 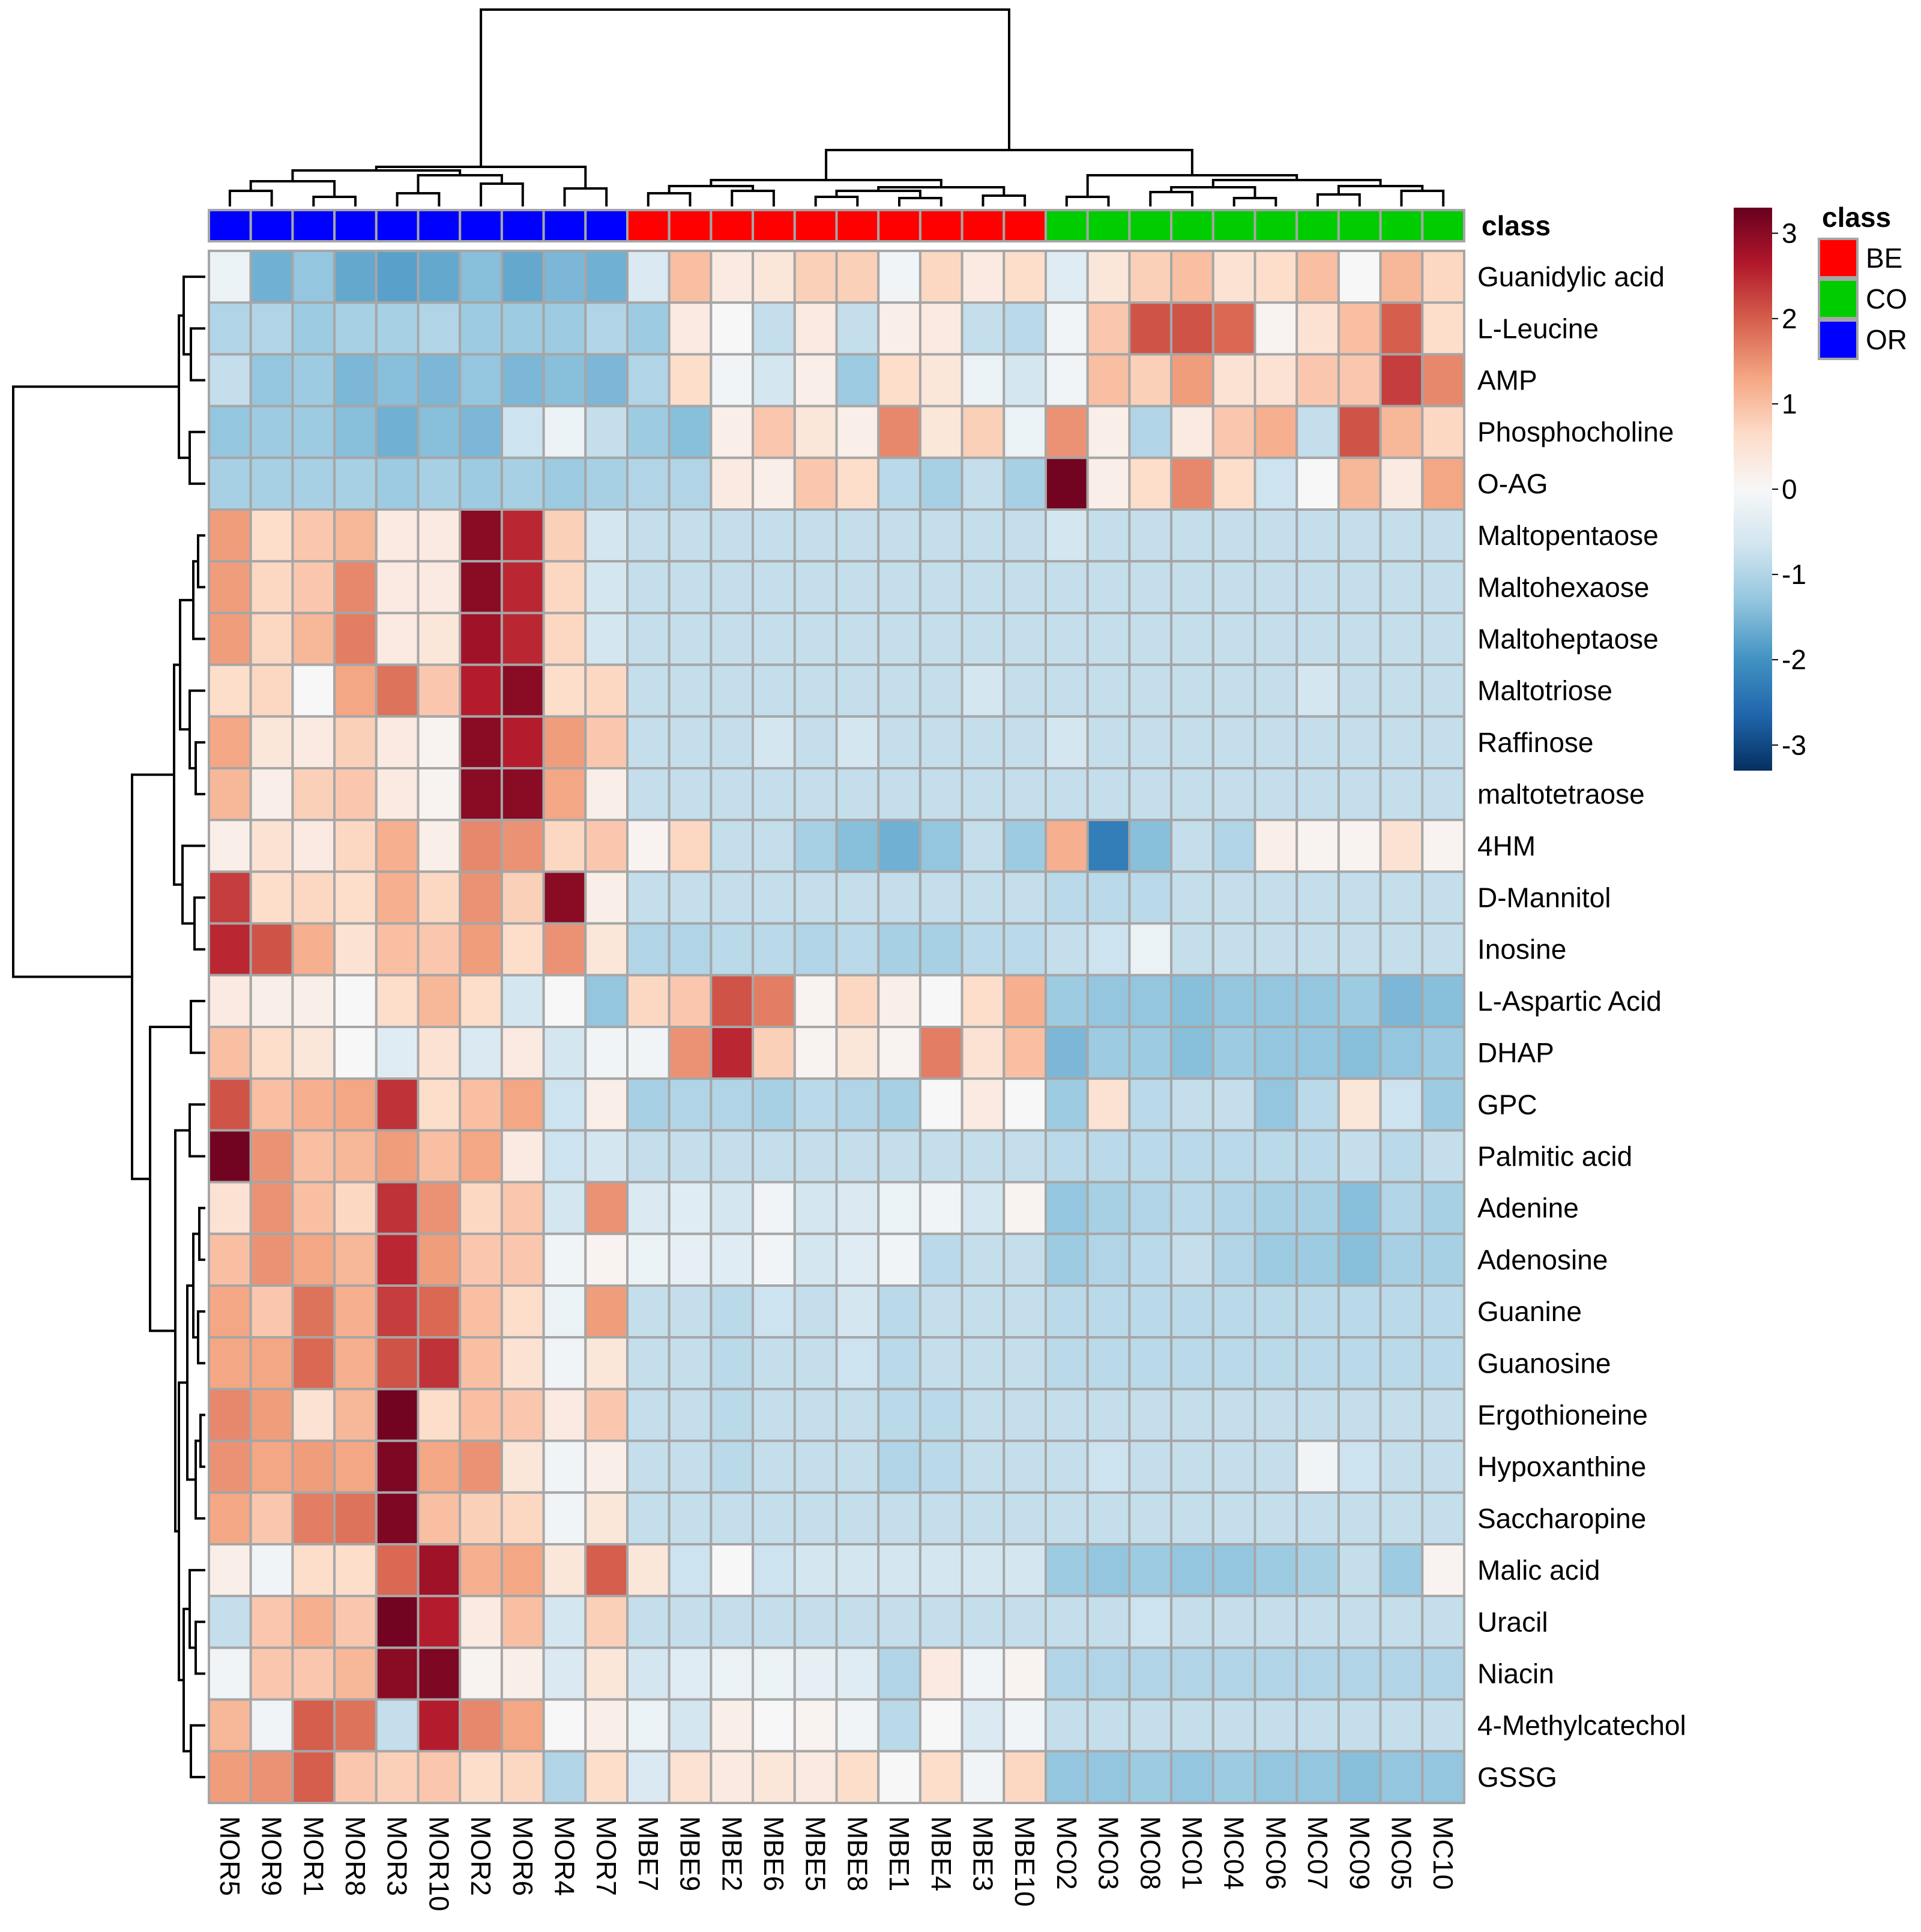 What do you see at coordinates (1066, 1853) in the screenshot?
I see `column-label: MC02` at bounding box center [1066, 1853].